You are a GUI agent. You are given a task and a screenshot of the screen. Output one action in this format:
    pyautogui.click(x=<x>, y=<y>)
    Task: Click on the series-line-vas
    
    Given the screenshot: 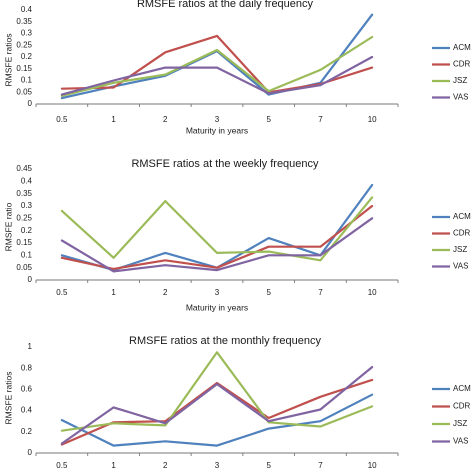 What is the action you would take?
    pyautogui.click(x=217, y=405)
    